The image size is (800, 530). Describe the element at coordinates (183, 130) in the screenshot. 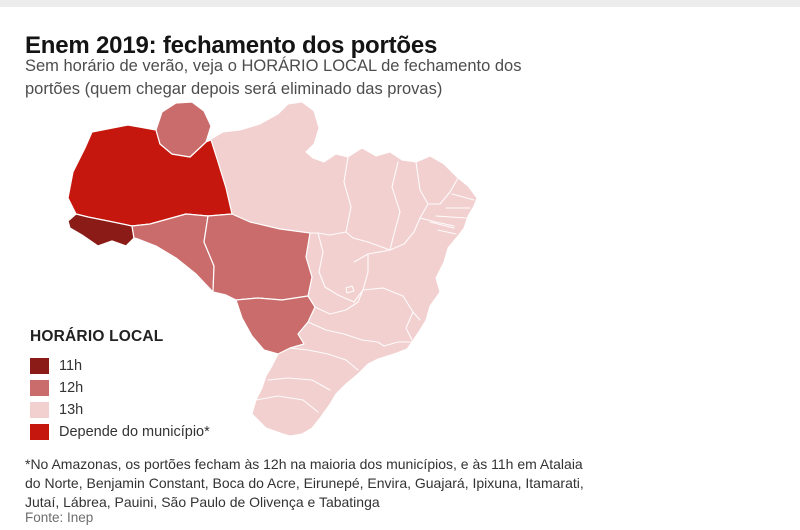

I see `state-roraima` at that location.